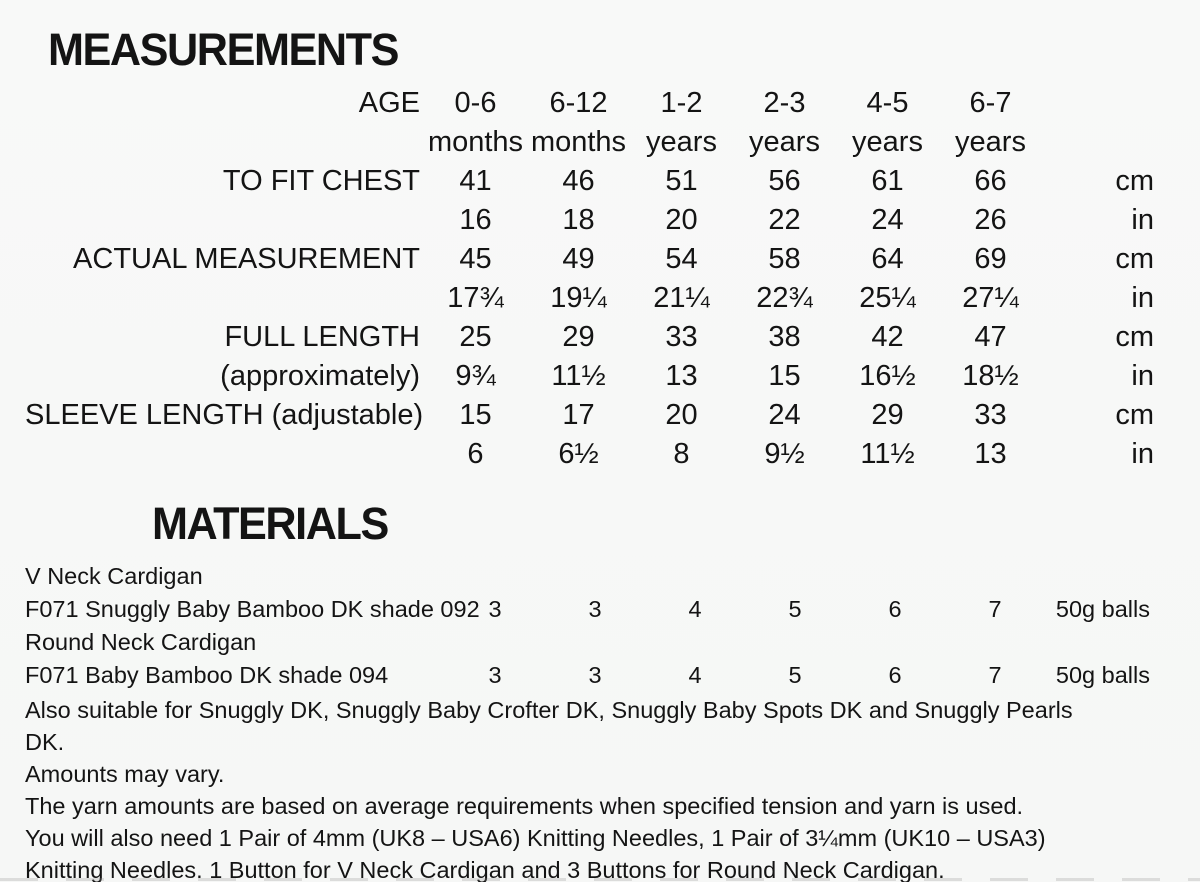 The image size is (1200, 882). Describe the element at coordinates (995, 609) in the screenshot. I see `value-cell: 7` at that location.